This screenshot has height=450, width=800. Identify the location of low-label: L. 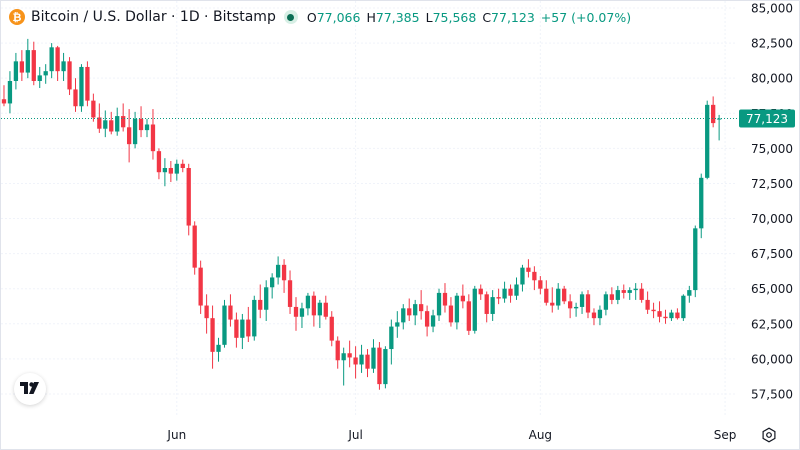
(429, 17).